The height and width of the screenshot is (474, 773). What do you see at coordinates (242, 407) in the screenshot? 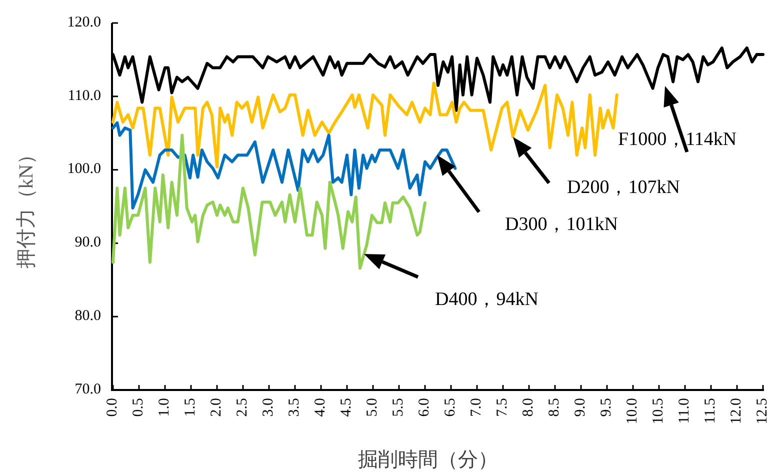
I see `x-tick-label: 2.5` at bounding box center [242, 407].